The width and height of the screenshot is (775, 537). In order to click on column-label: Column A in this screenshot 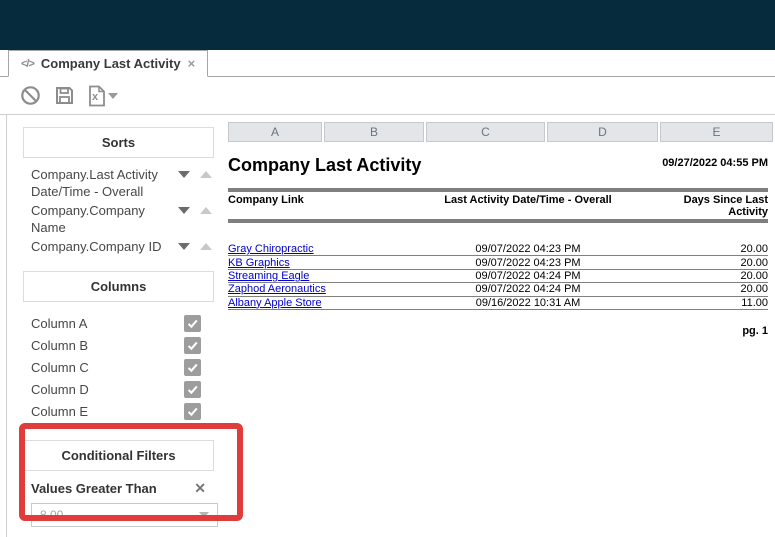, I will do `click(59, 323)`.